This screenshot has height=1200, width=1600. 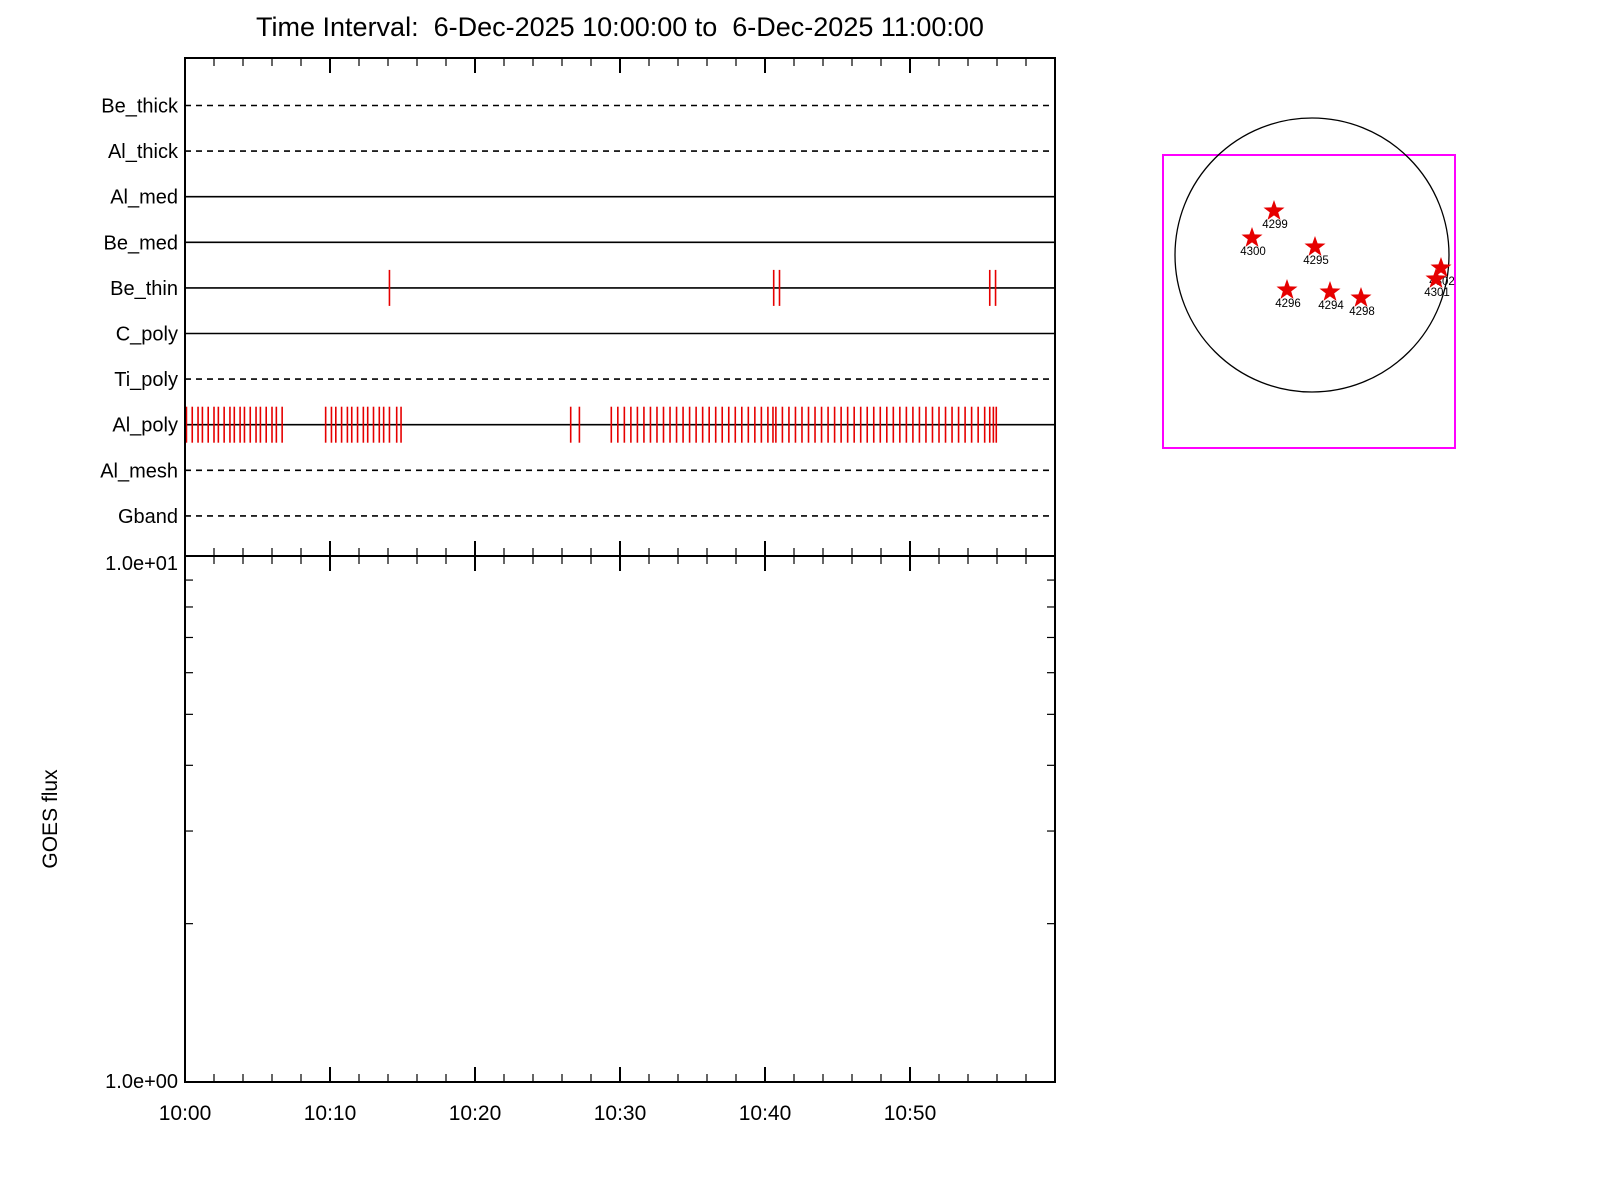 I want to click on active-region-label: 4295, so click(x=1316, y=261).